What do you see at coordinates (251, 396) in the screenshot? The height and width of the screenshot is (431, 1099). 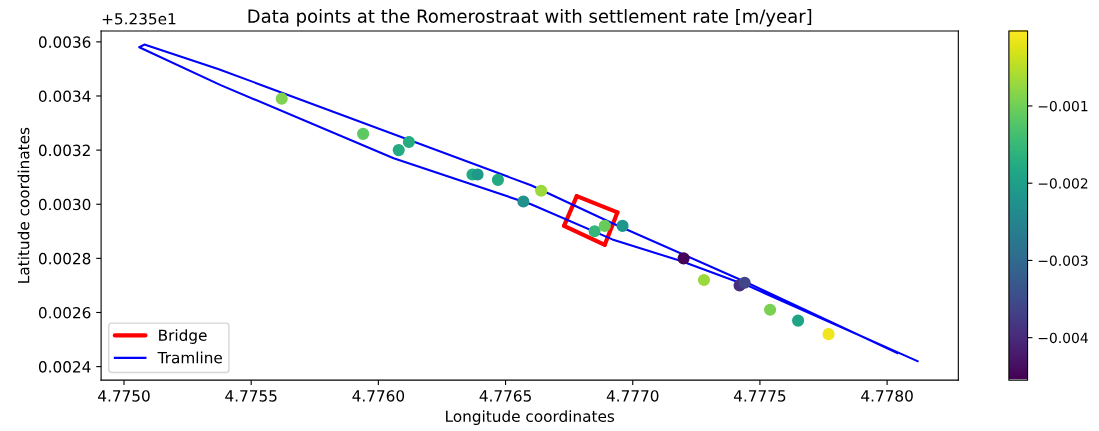 I see `x-tick-label: 4.7755` at bounding box center [251, 396].